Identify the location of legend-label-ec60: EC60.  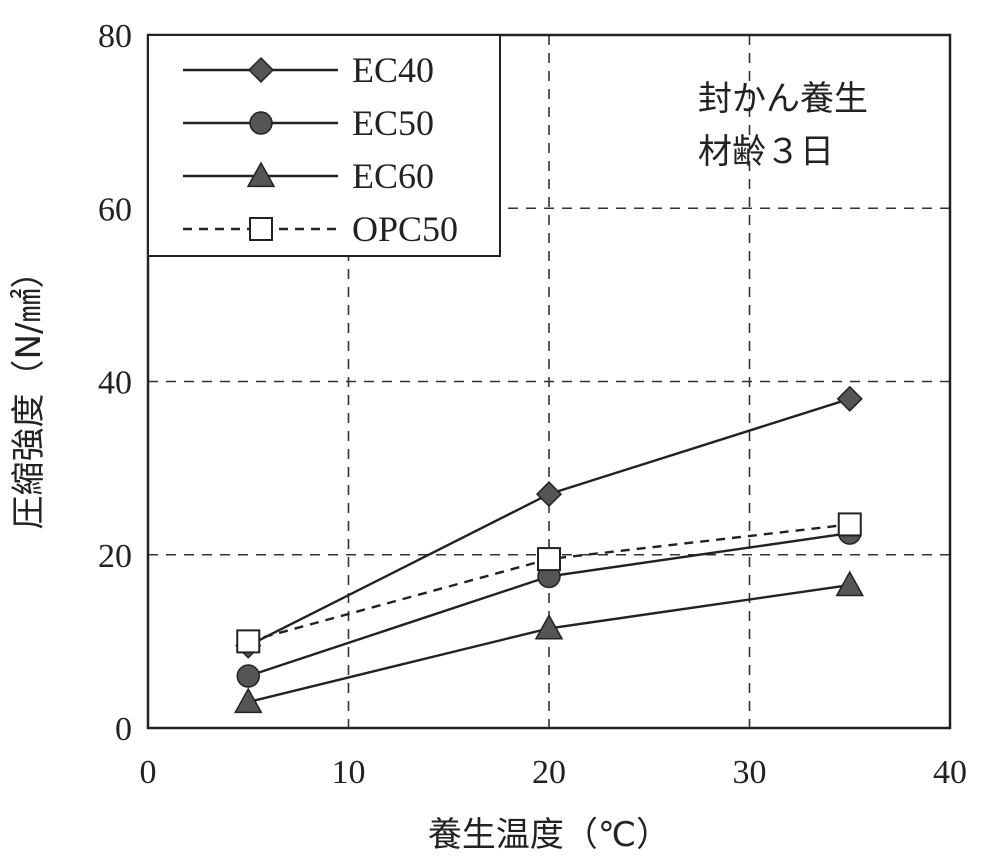
(393, 176).